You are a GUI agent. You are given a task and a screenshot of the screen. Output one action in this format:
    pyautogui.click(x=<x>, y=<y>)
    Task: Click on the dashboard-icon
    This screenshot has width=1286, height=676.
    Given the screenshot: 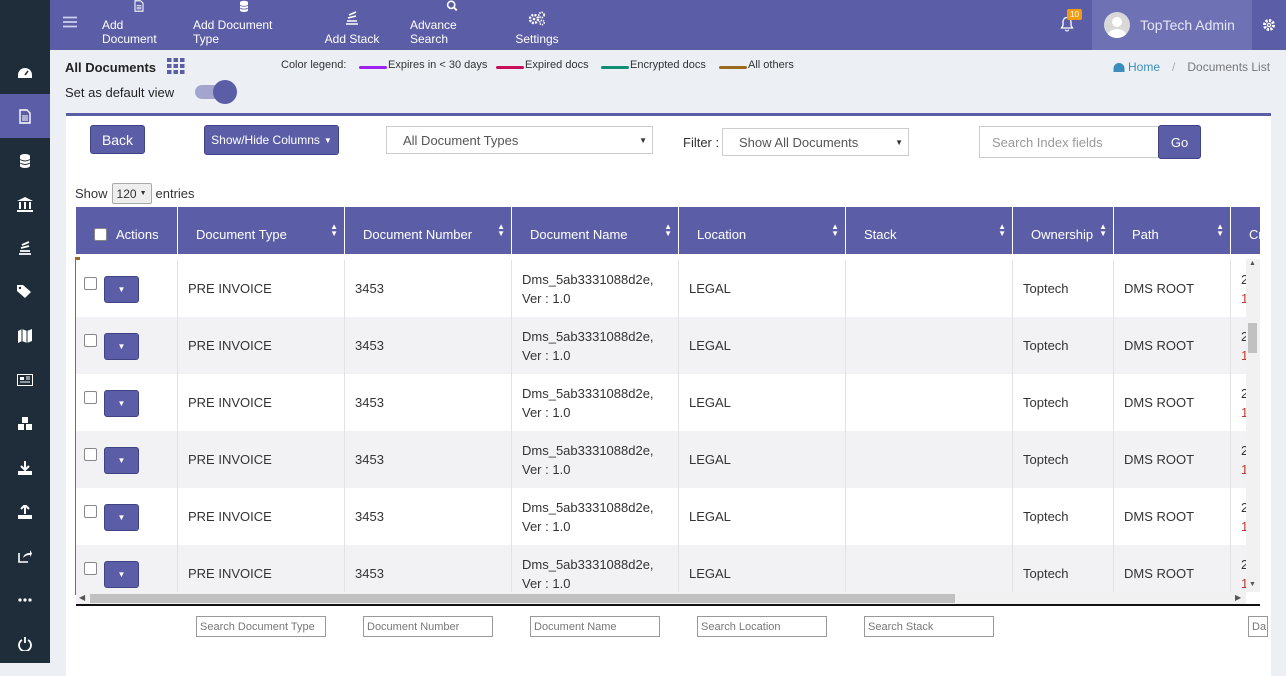 What is the action you would take?
    pyautogui.click(x=1119, y=67)
    